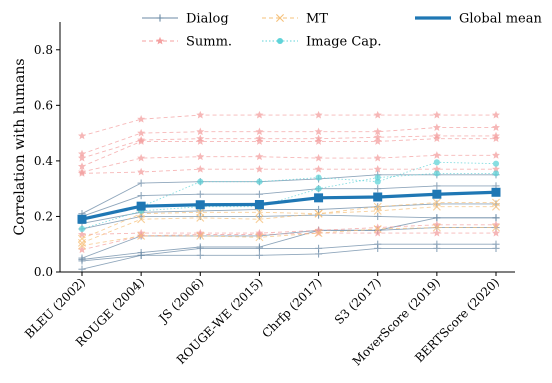  Describe the element at coordinates (43, 161) in the screenshot. I see `y-tick-label: 0.4` at that location.